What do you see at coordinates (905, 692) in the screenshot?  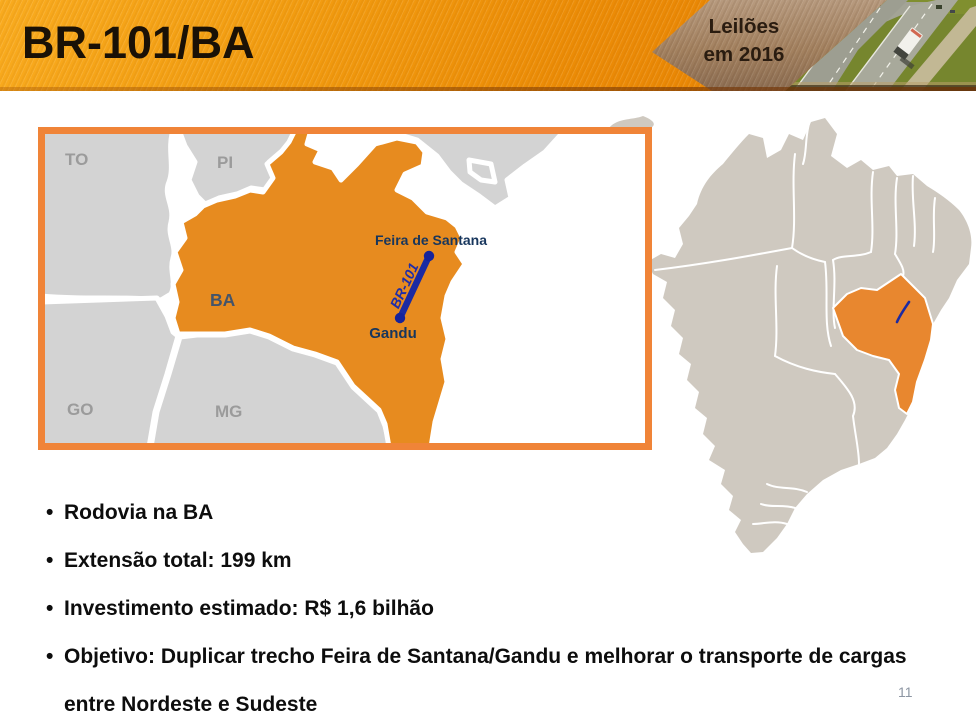 I see `page-number: 11` at bounding box center [905, 692].